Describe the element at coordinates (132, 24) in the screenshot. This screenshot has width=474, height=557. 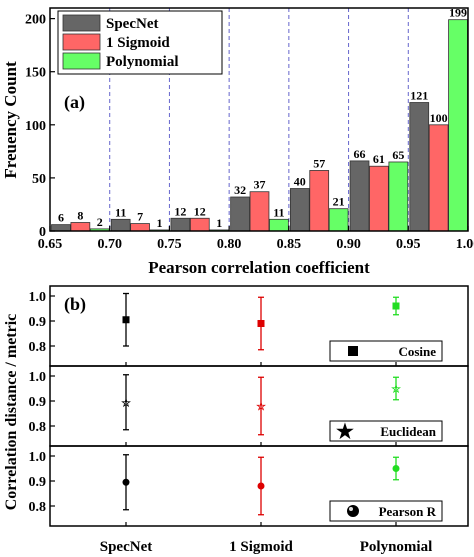
I see `legend-label-0: SpecNet` at that location.